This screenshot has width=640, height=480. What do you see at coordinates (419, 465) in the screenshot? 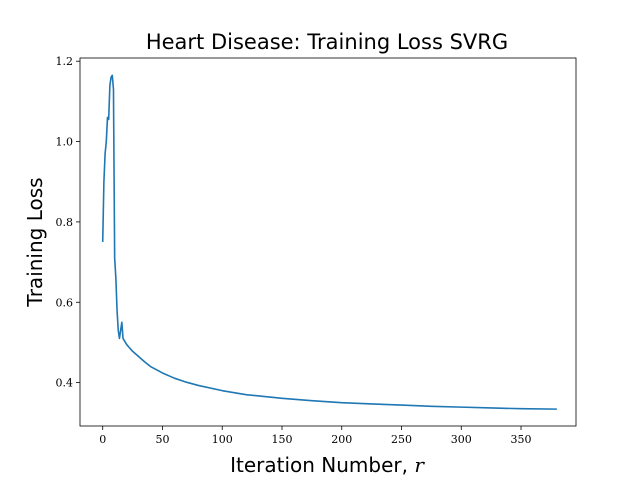
I see `x-axis-label-variable: r` at bounding box center [419, 465].